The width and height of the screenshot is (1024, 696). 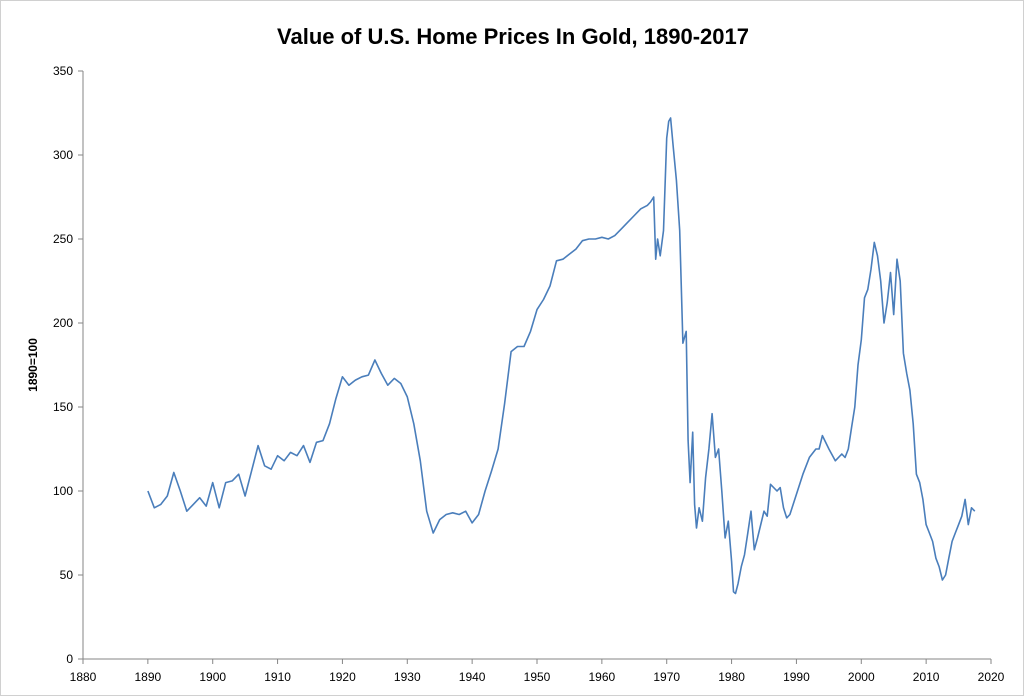 I want to click on y-tick-label: 250, so click(x=63, y=239).